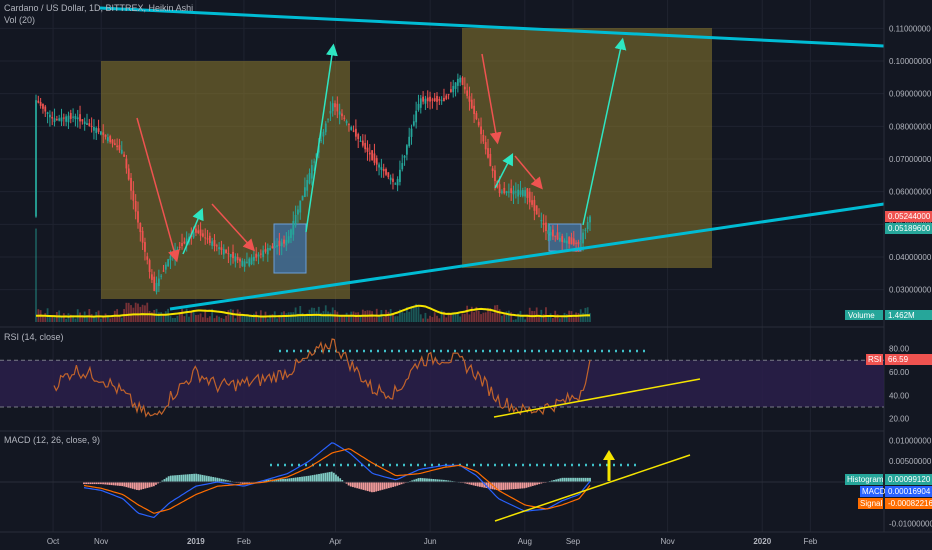 The height and width of the screenshot is (550, 932). What do you see at coordinates (290, 248) in the screenshot?
I see `accumulation-box-left` at bounding box center [290, 248].